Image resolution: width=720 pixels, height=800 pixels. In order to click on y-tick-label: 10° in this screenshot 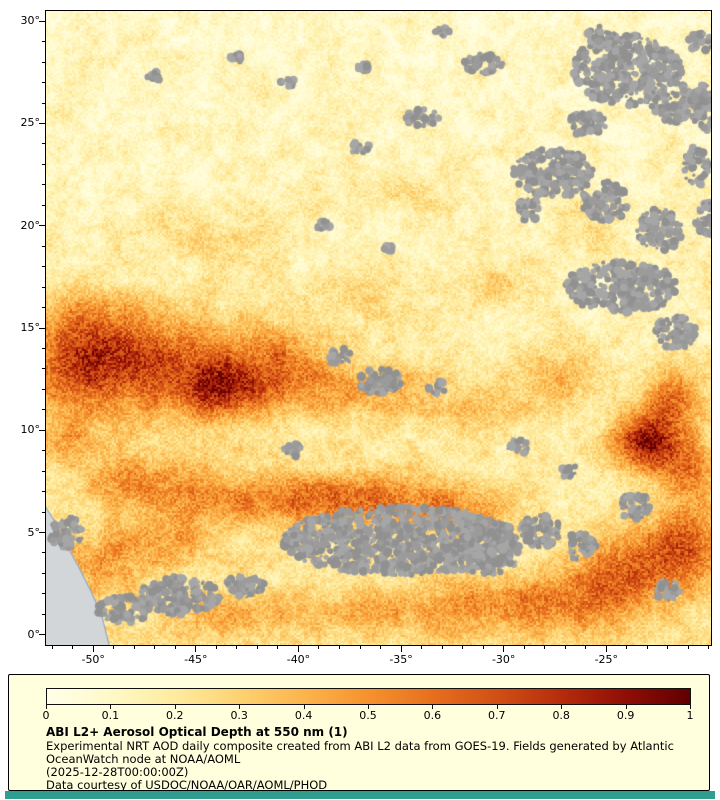, I will do `click(30, 430)`.